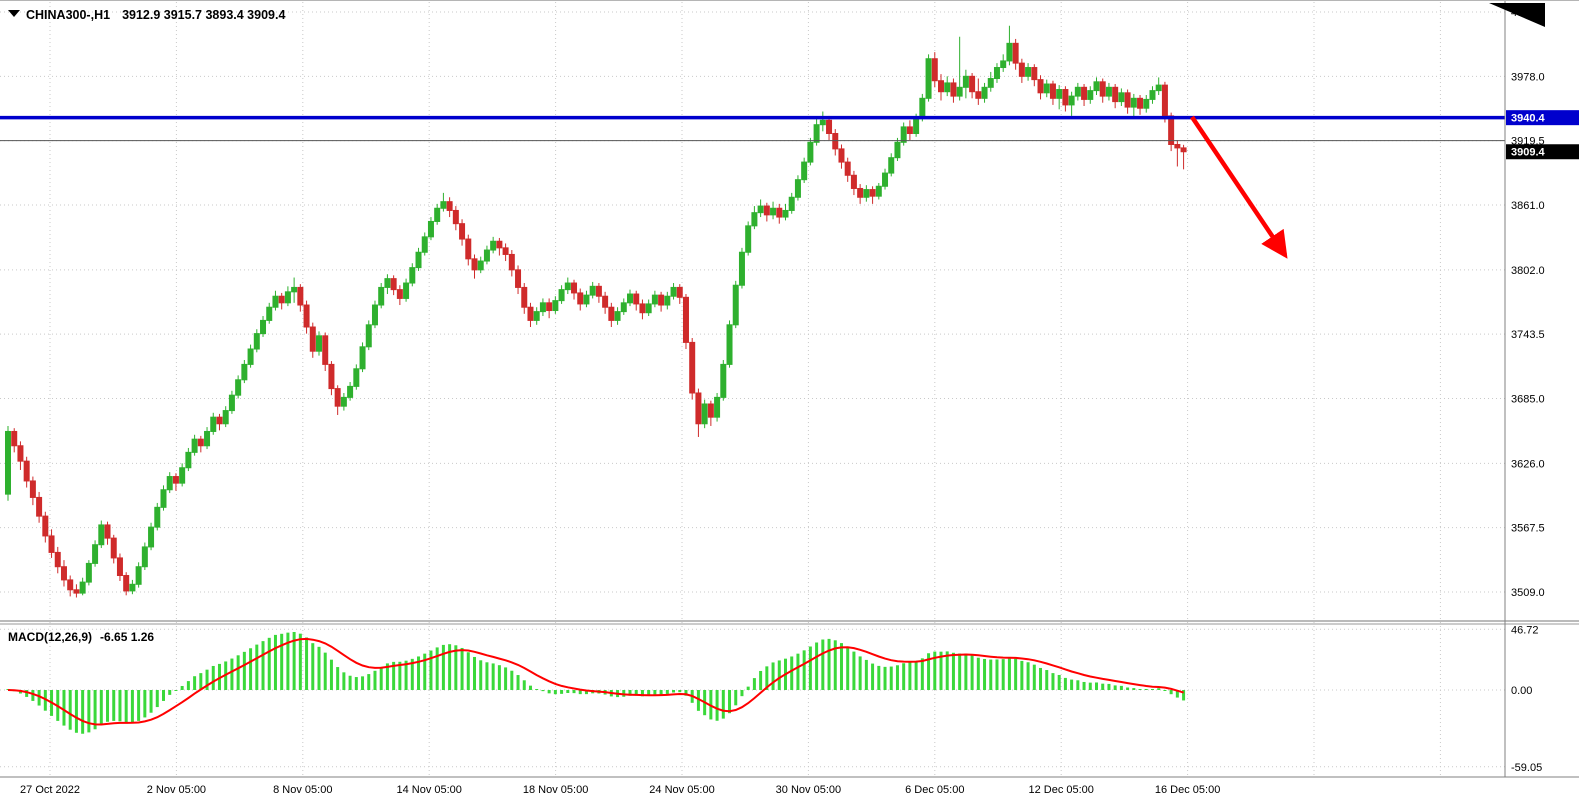 The image size is (1579, 803). I want to click on indicator-name: MACD(12,26,9), so click(50, 637).